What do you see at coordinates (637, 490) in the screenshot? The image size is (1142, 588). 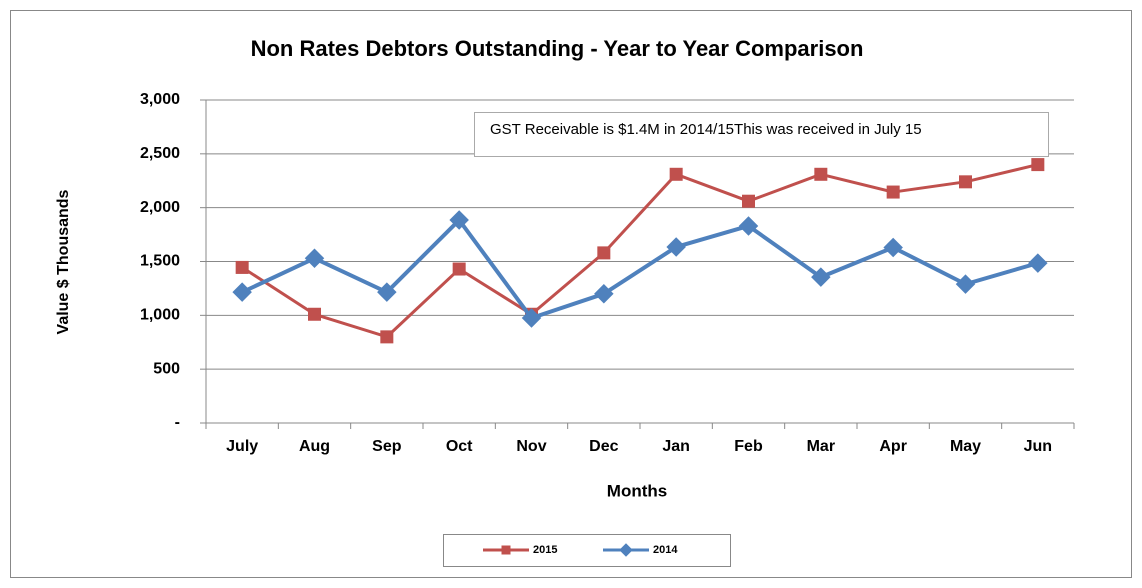 I see `x-axis-label: Months` at bounding box center [637, 490].